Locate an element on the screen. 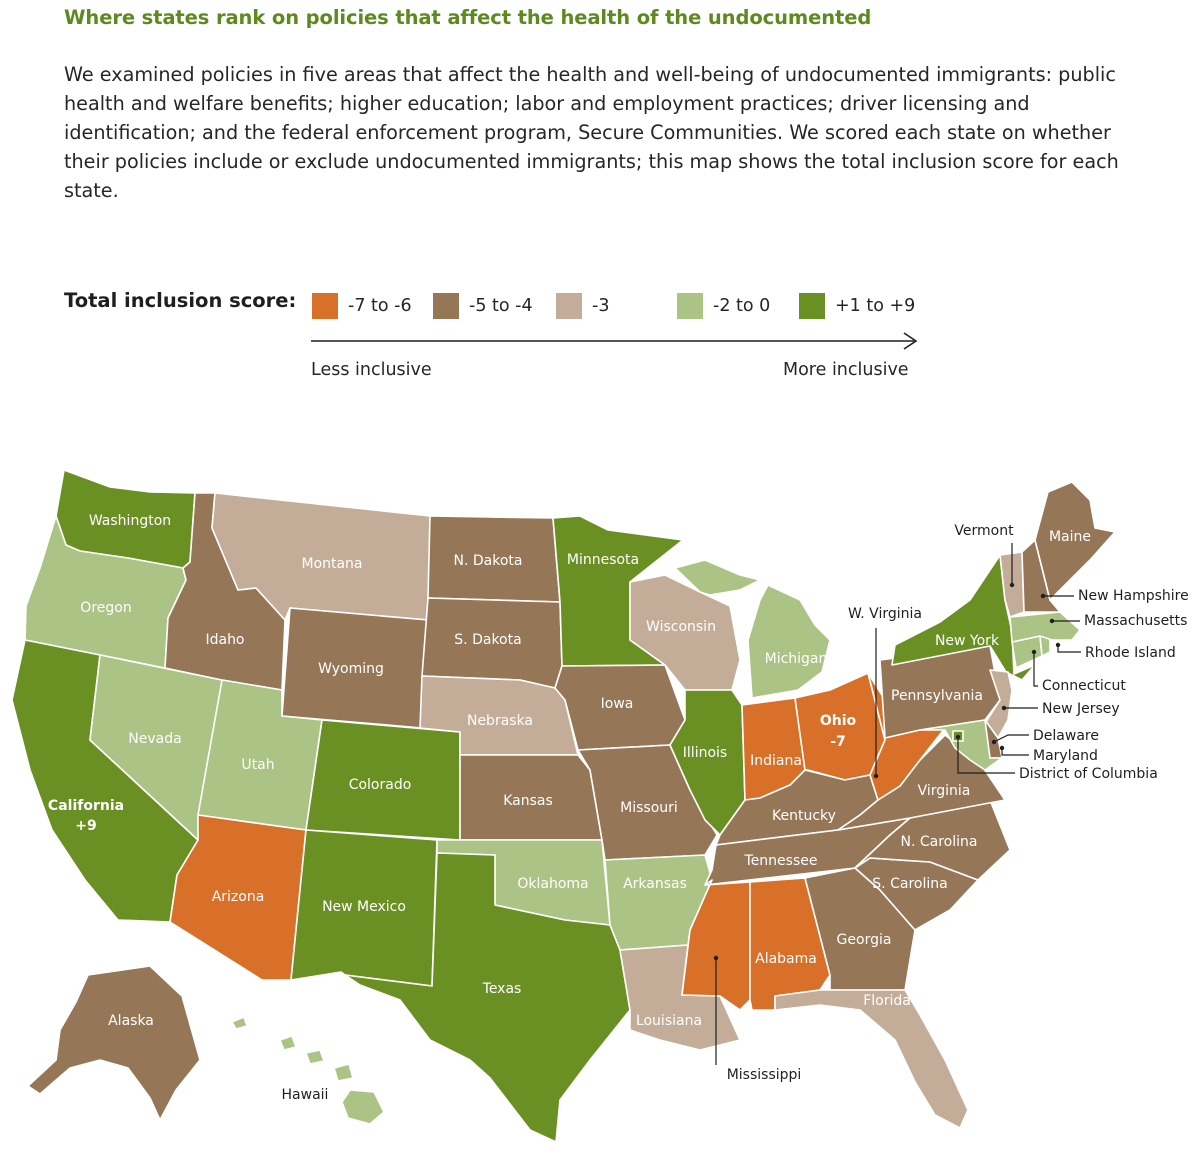  label-minnesota: Minnesota is located at coordinates (603, 560).